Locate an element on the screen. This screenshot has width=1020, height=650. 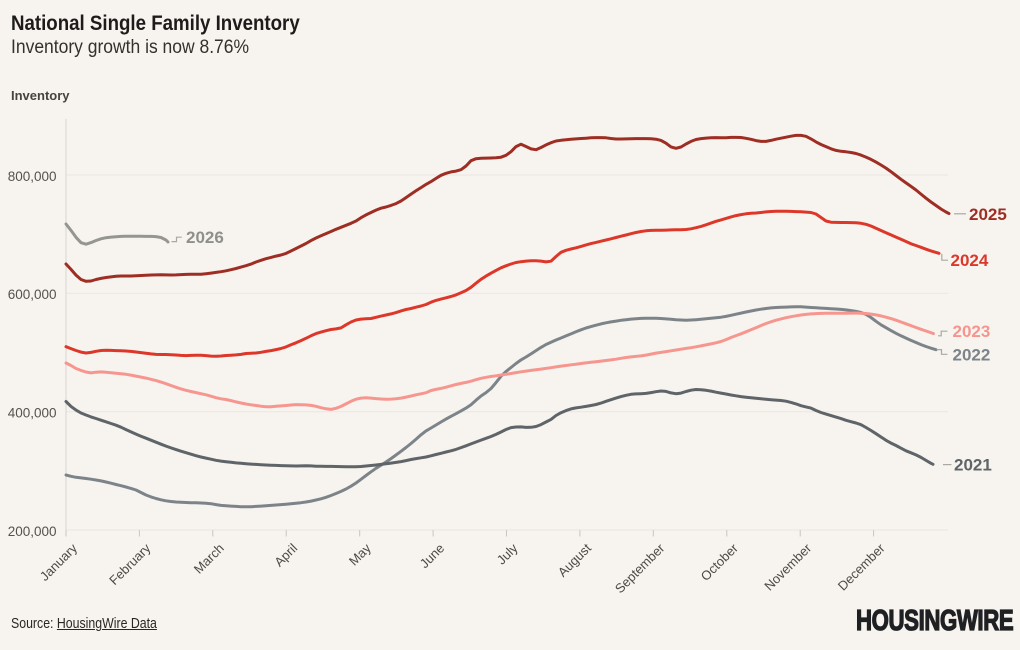
svg-text: December is located at coordinates (861, 566).